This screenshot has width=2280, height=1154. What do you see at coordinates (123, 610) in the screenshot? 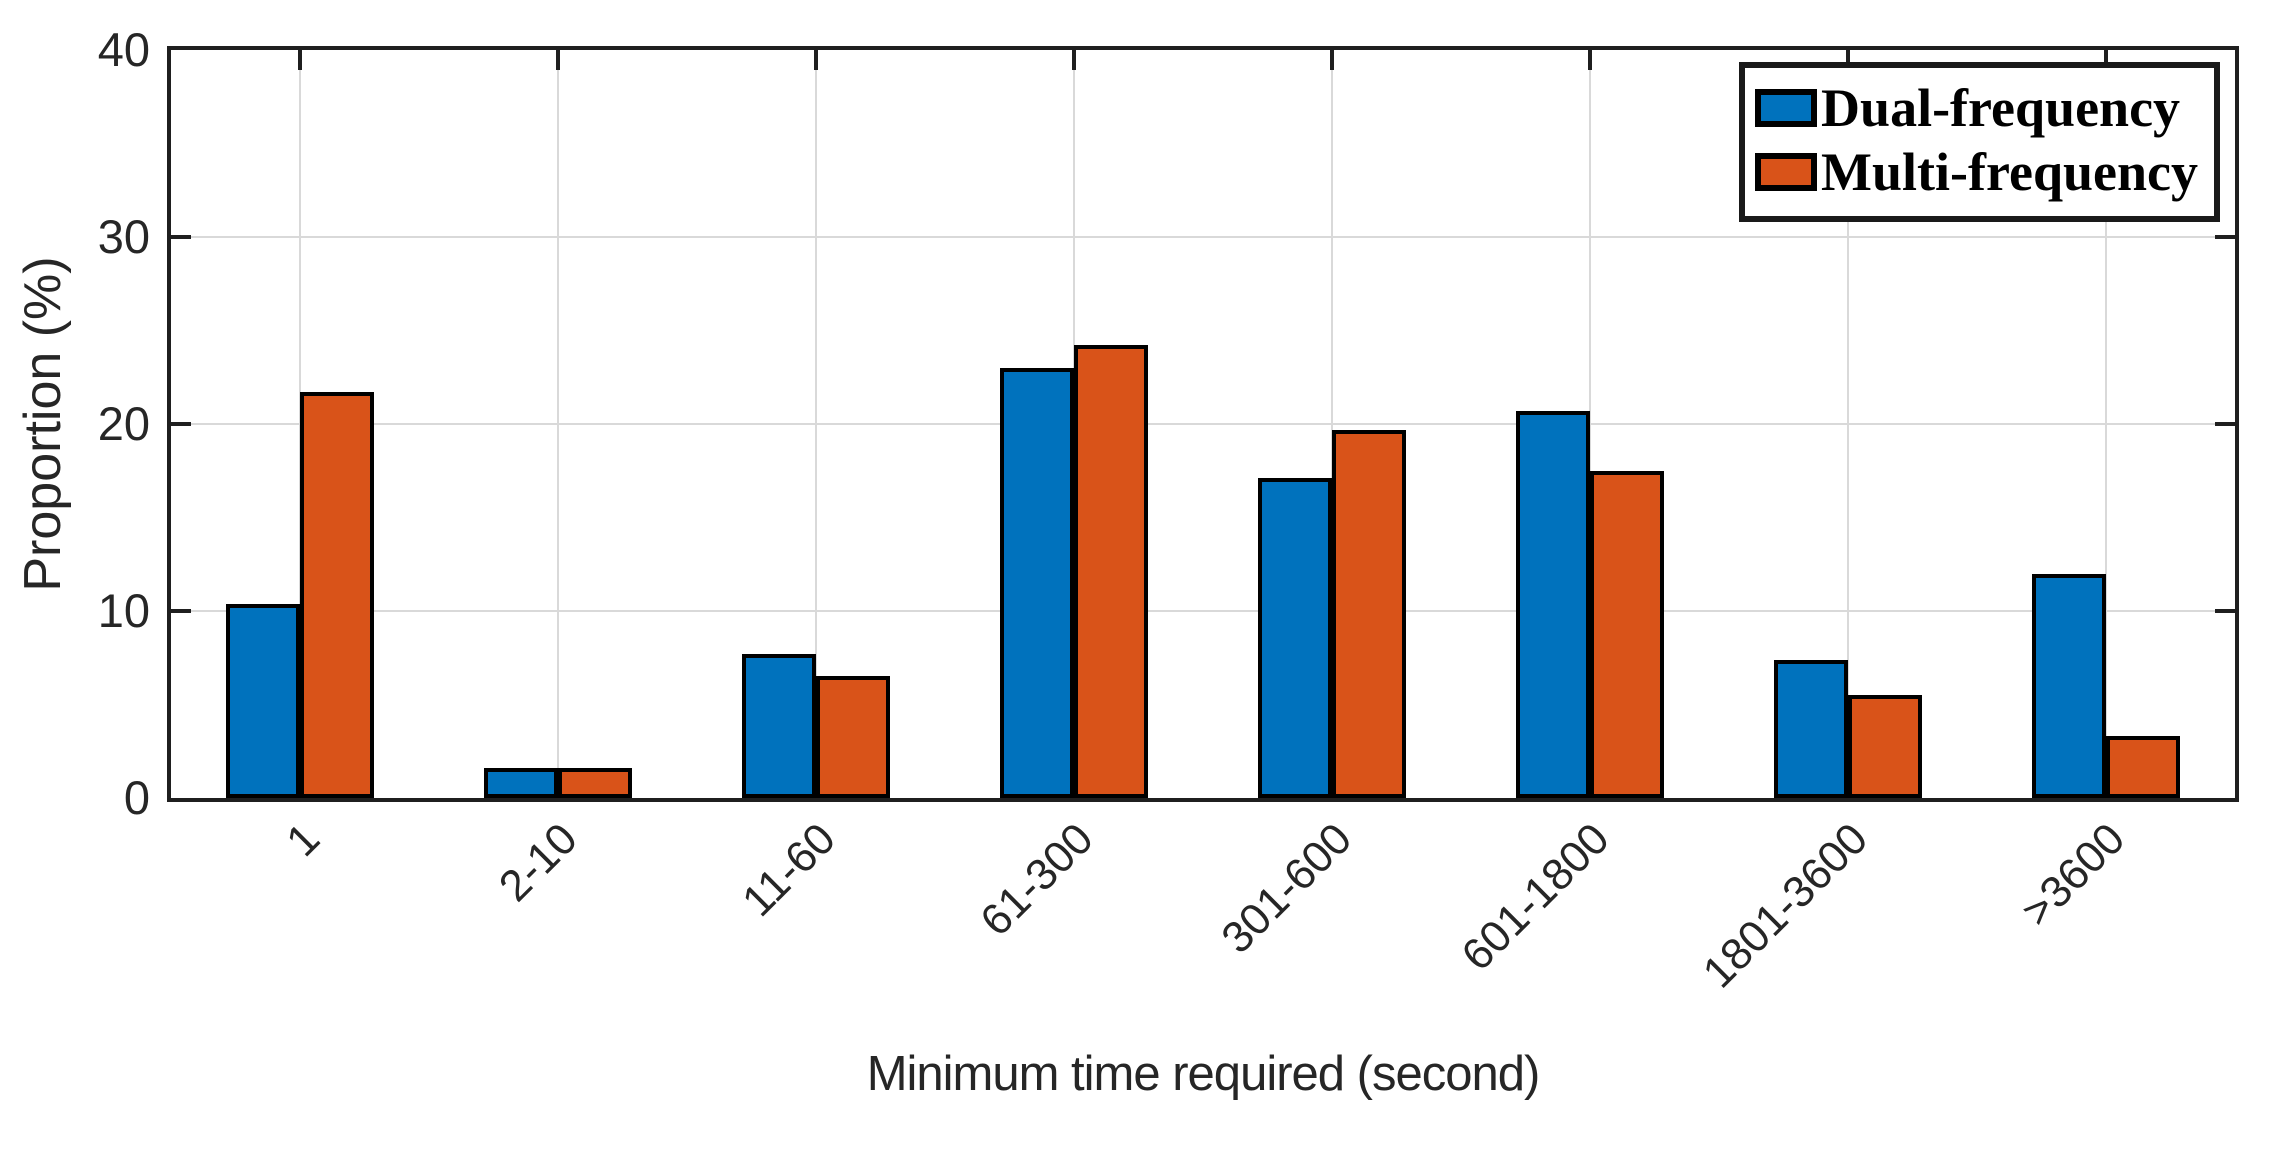
I see `y-tick-label-10: 10` at bounding box center [123, 610].